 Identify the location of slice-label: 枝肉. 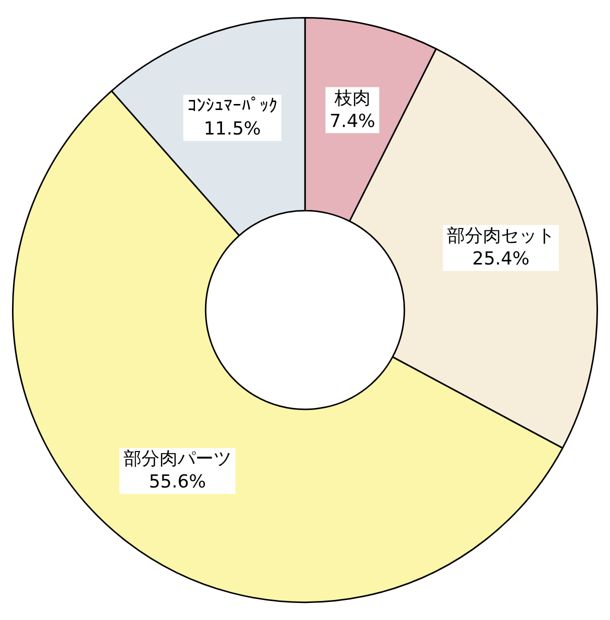
(351, 98).